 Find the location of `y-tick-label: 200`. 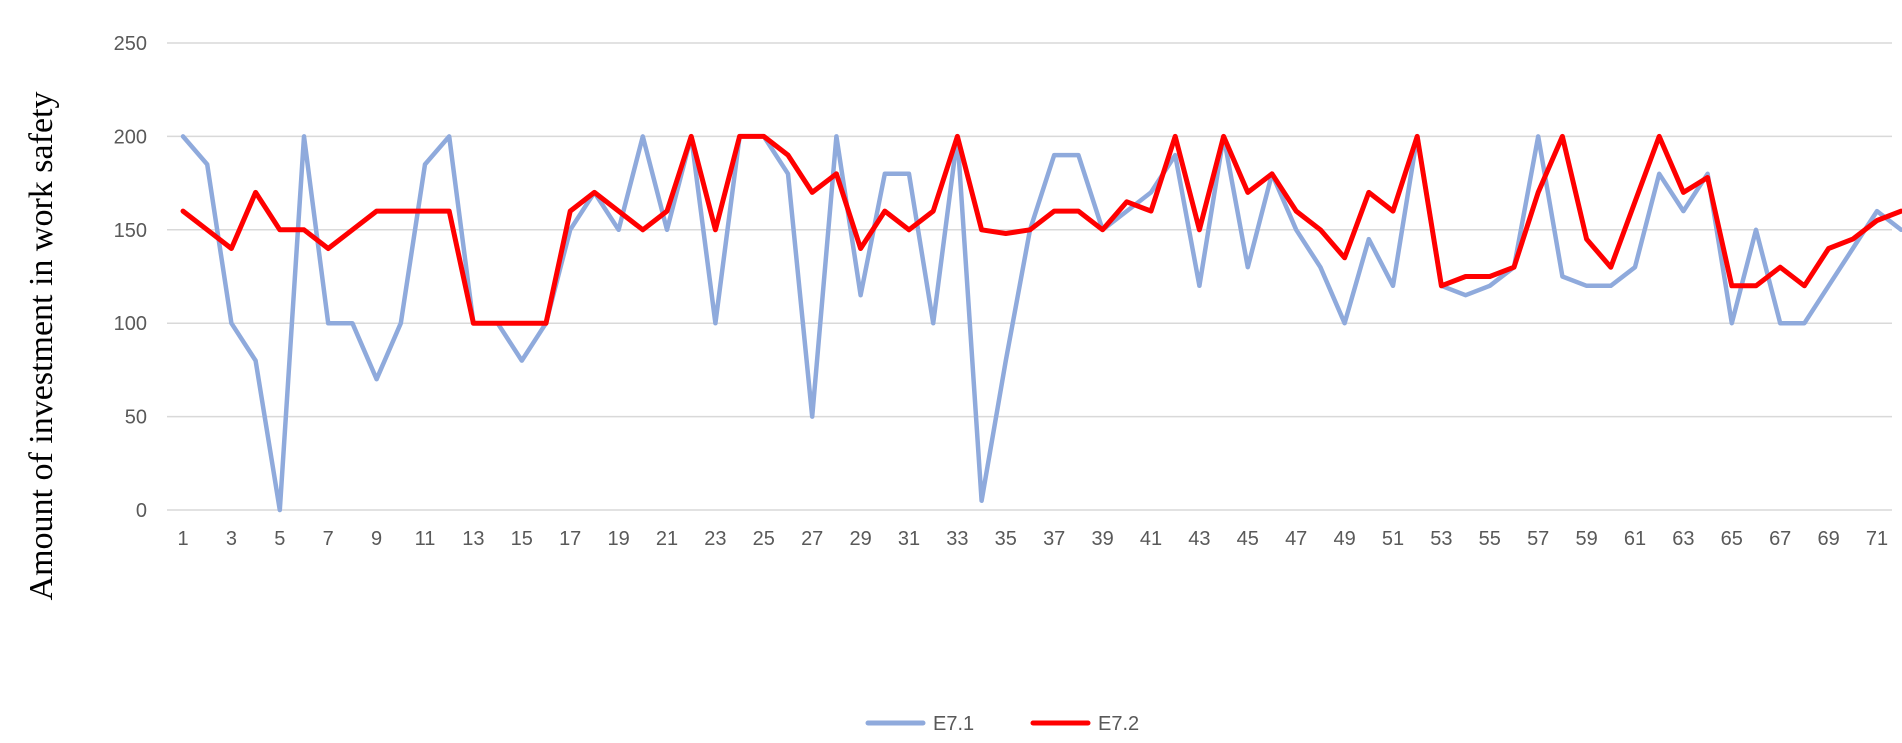

y-tick-label: 200 is located at coordinates (130, 137).